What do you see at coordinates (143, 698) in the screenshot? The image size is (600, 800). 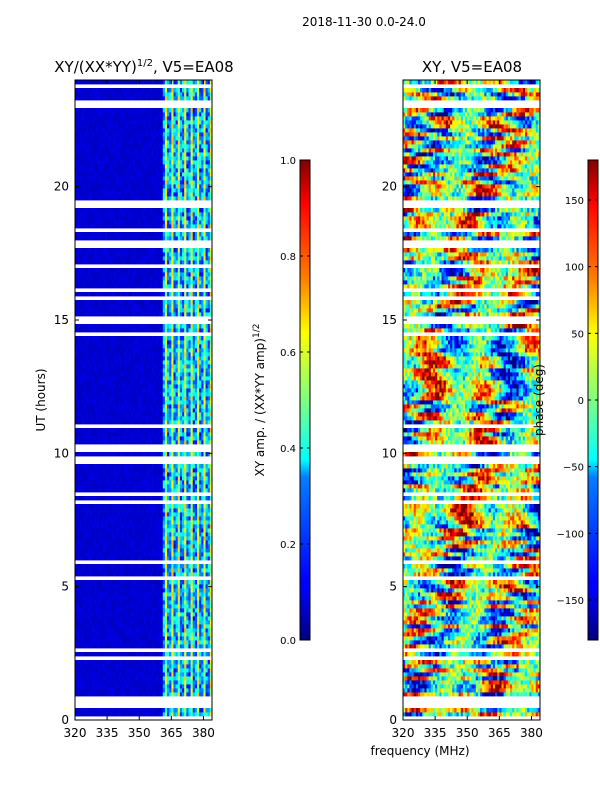 I see `amplitude-heatmap-gap` at bounding box center [143, 698].